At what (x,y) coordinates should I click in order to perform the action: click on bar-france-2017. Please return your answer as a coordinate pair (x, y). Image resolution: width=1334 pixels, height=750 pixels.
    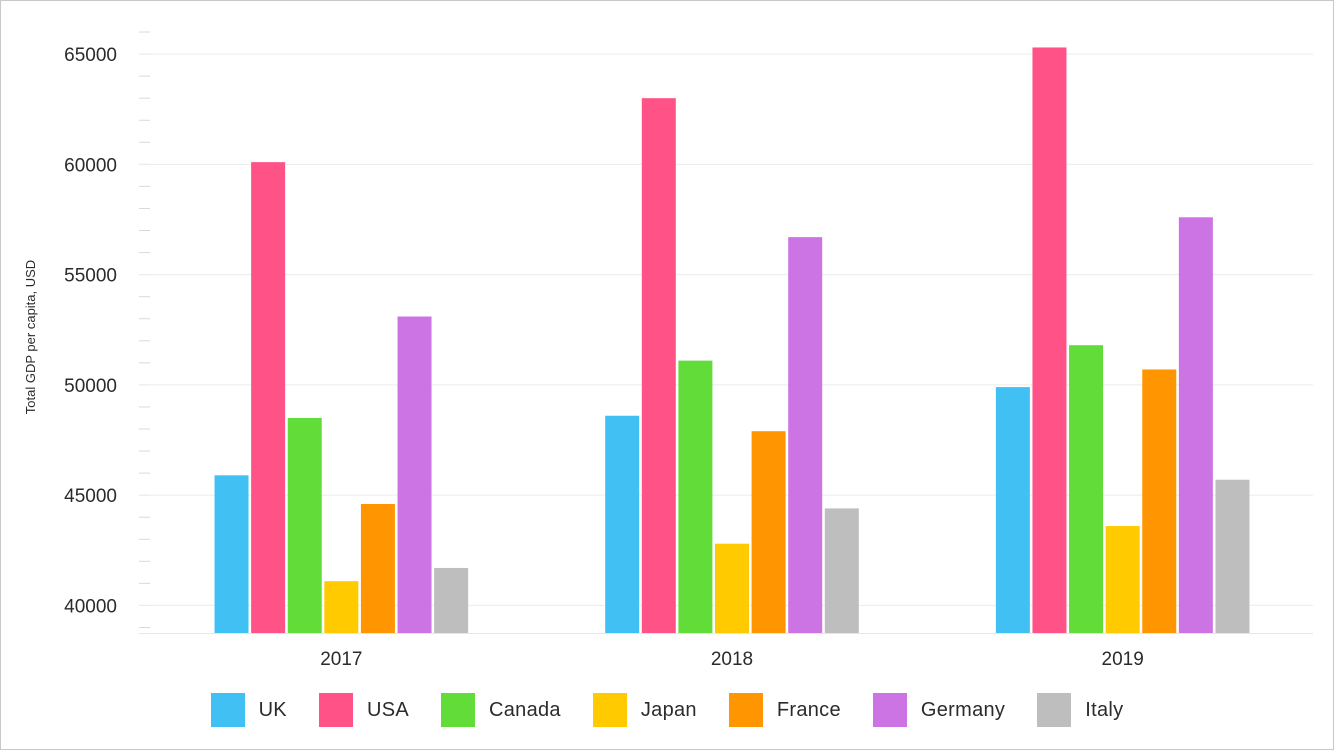
    Looking at the image, I should click on (377, 568).